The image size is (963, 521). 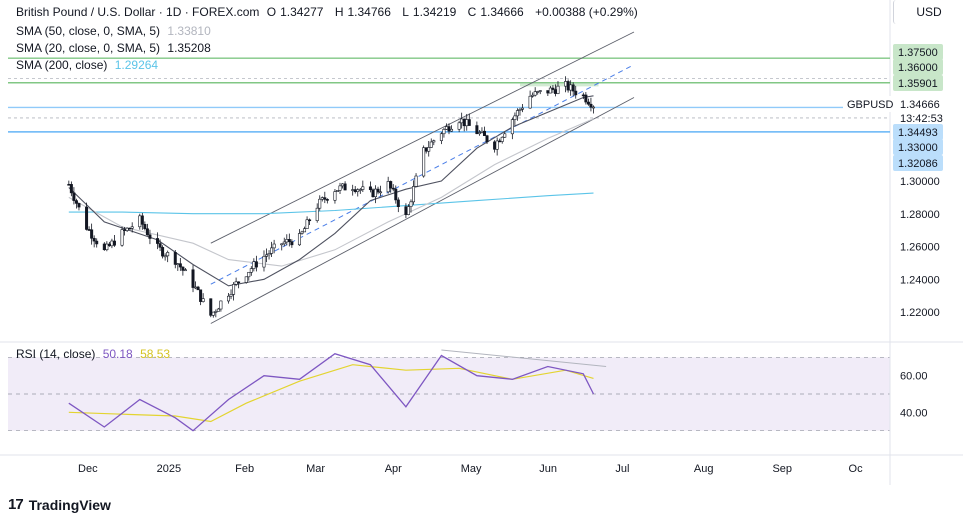 I want to click on rsi-divergence-line, so click(x=524, y=358).